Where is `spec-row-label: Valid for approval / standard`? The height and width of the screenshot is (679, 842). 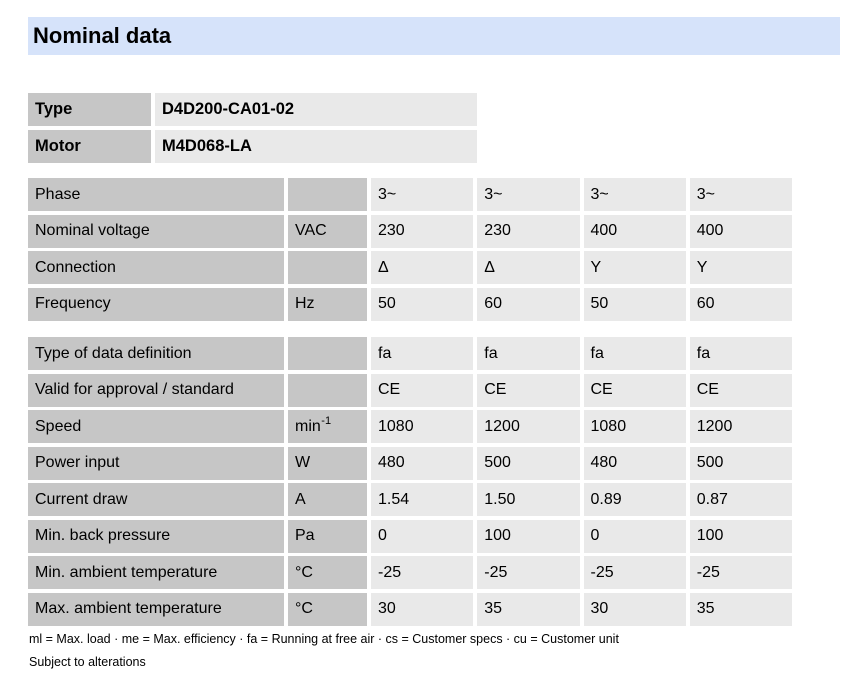 spec-row-label: Valid for approval / standard is located at coordinates (156, 390).